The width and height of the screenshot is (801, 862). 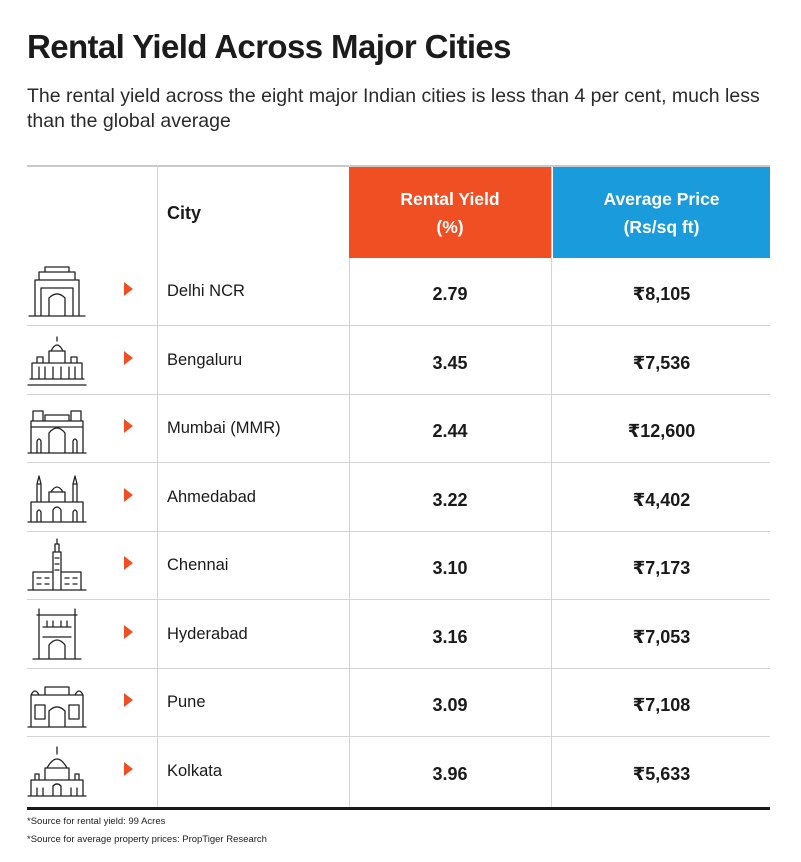 What do you see at coordinates (398, 772) in the screenshot?
I see `table-row: Kolkata 3.96 ₹5,633` at bounding box center [398, 772].